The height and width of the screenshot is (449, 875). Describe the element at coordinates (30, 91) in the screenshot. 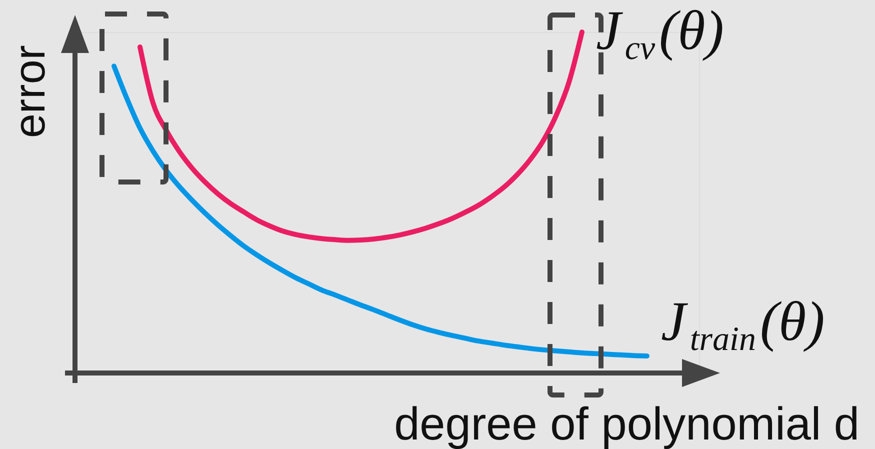

I see `y-axis-title: error` at that location.